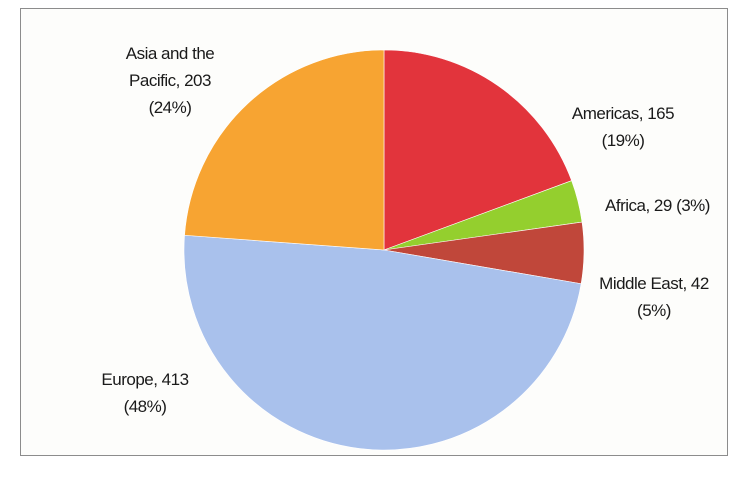  What do you see at coordinates (623, 140) in the screenshot?
I see `label-americas-line2: (19%)` at bounding box center [623, 140].